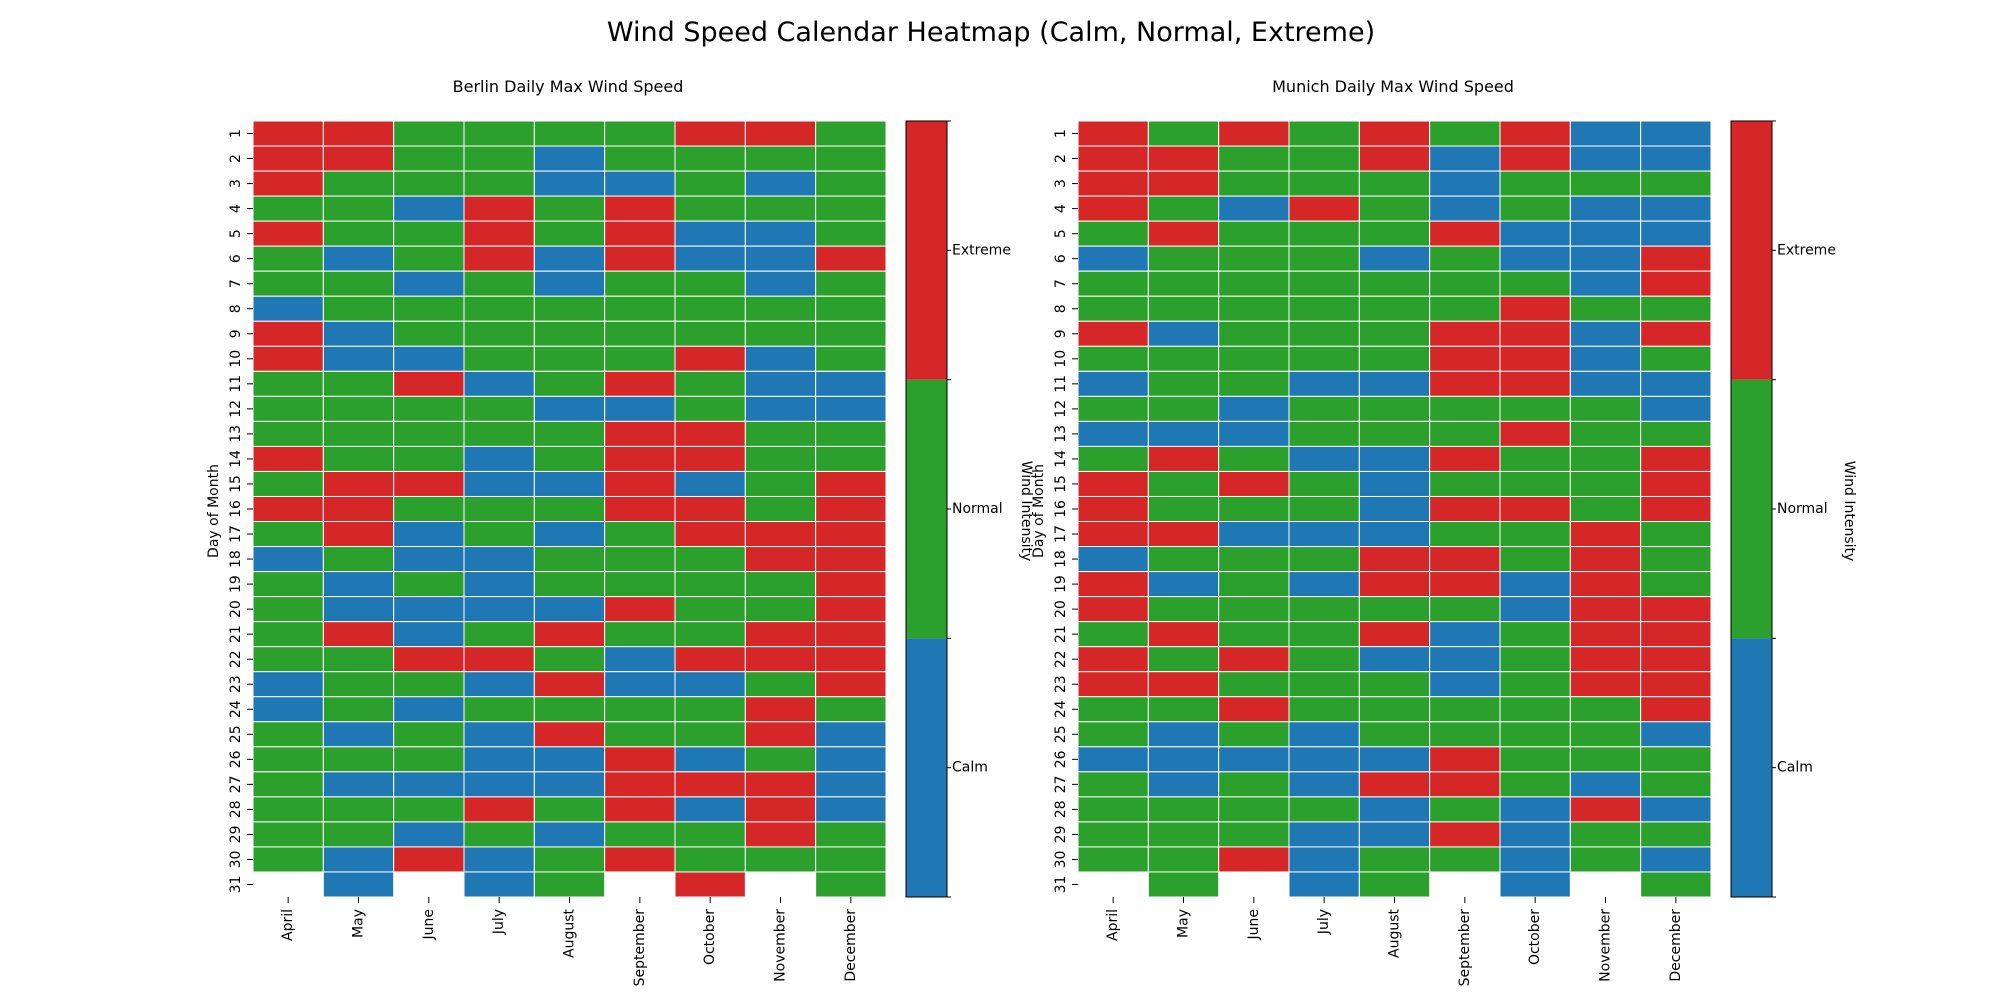 This screenshot has height=1000, width=2000. What do you see at coordinates (236, 584) in the screenshot?
I see `berlin-y-tick-label: 19` at bounding box center [236, 584].